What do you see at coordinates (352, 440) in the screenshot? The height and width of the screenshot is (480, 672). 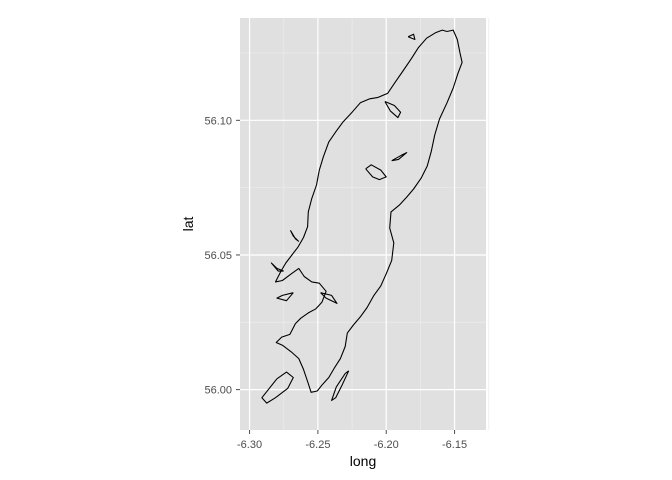 I see `x-axis-ticks: -6.30 -6.25 -6.20 -6.15` at bounding box center [352, 440].